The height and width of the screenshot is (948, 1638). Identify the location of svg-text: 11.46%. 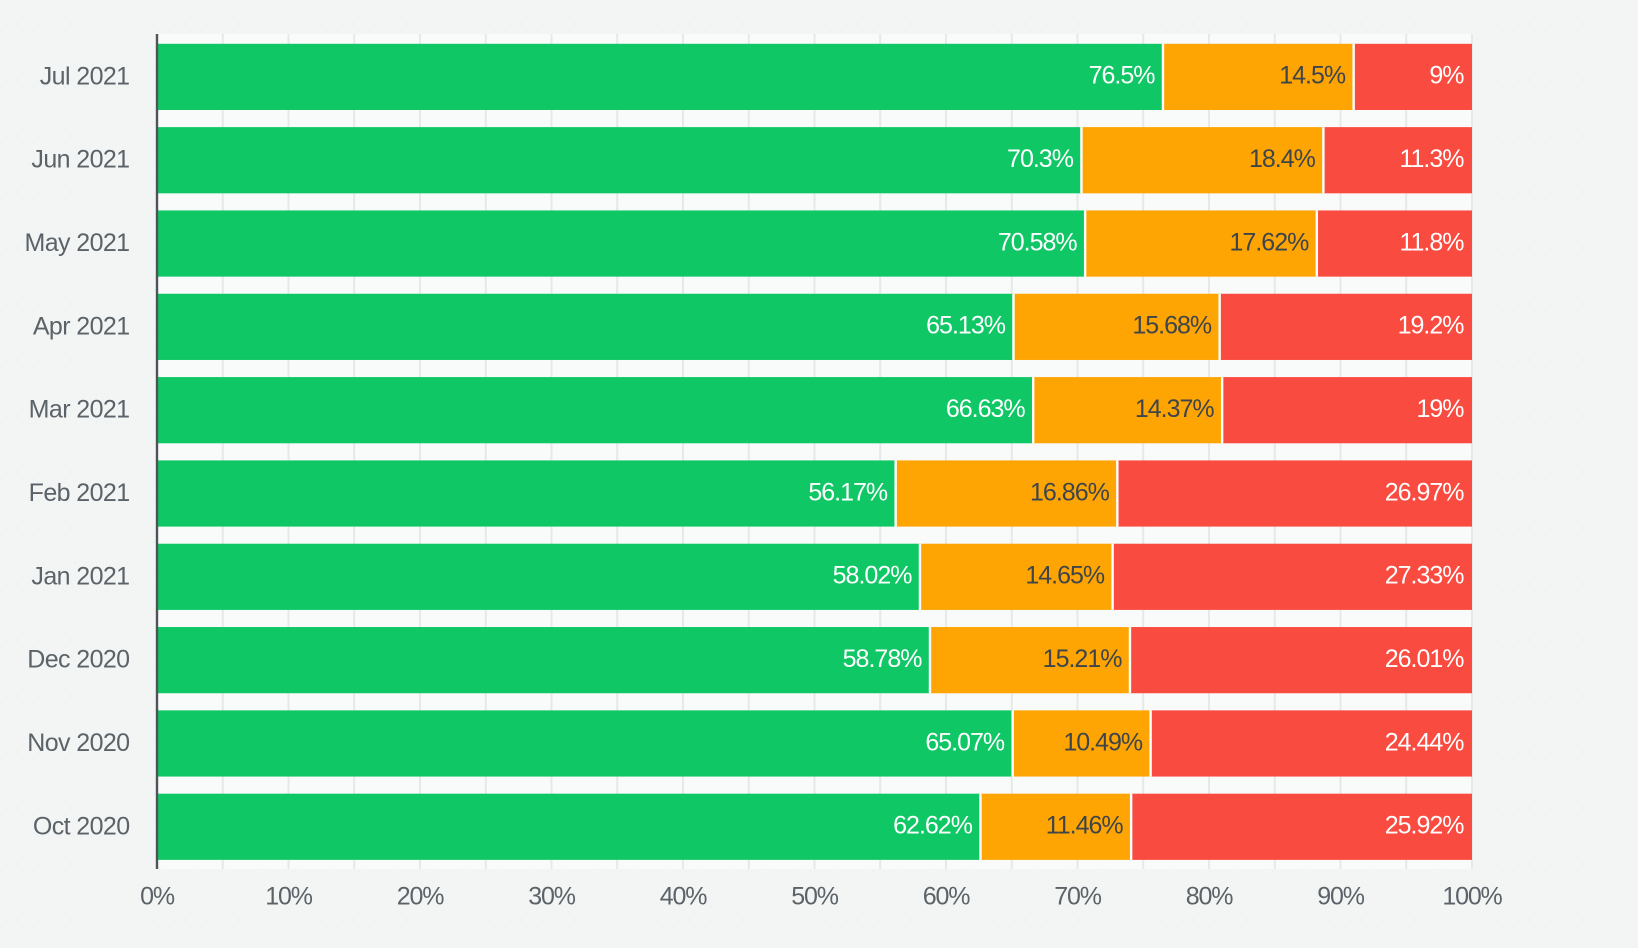
(1085, 826).